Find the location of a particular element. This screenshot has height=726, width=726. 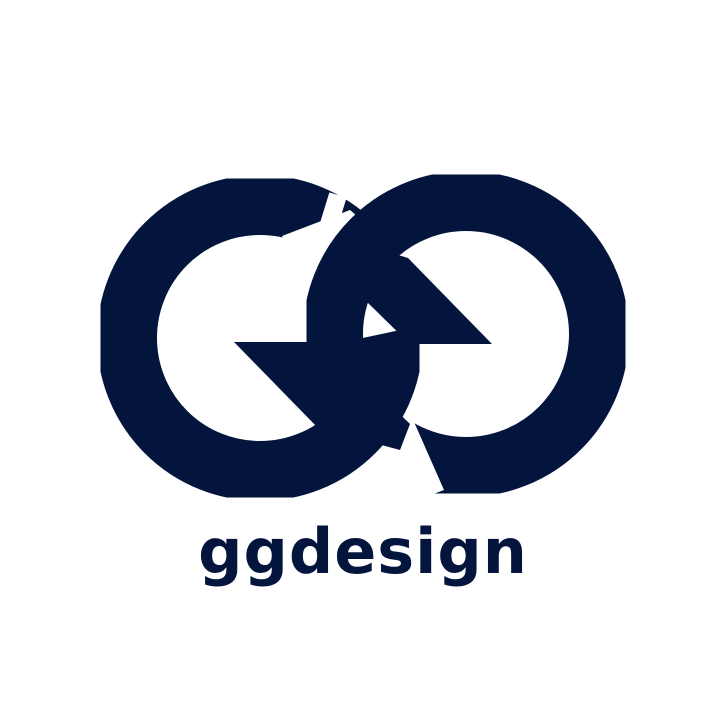

brand-wordmark: ggdesign is located at coordinates (363, 551).